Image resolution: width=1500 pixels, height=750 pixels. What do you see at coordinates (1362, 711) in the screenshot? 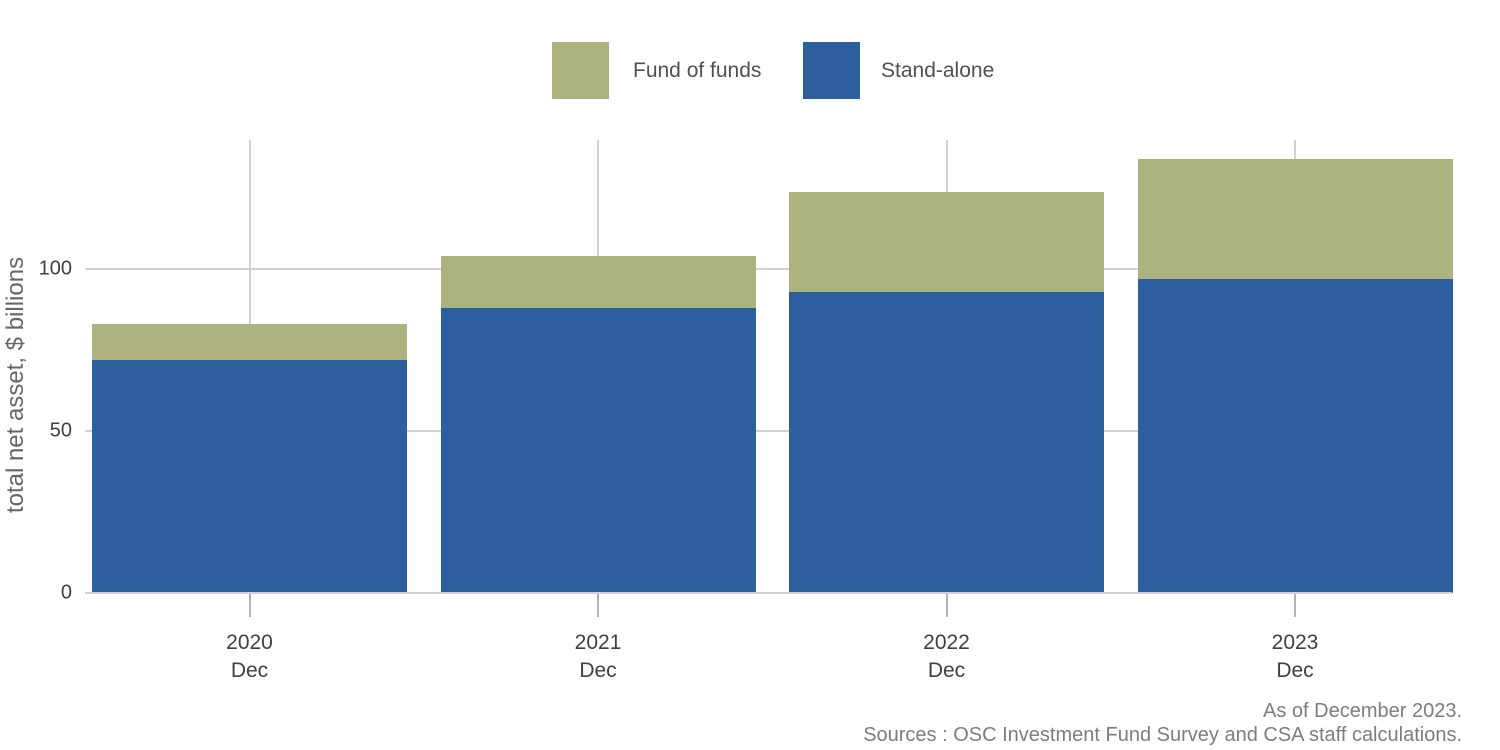
I see `caption-as-of: As of December 2023.` at bounding box center [1362, 711].